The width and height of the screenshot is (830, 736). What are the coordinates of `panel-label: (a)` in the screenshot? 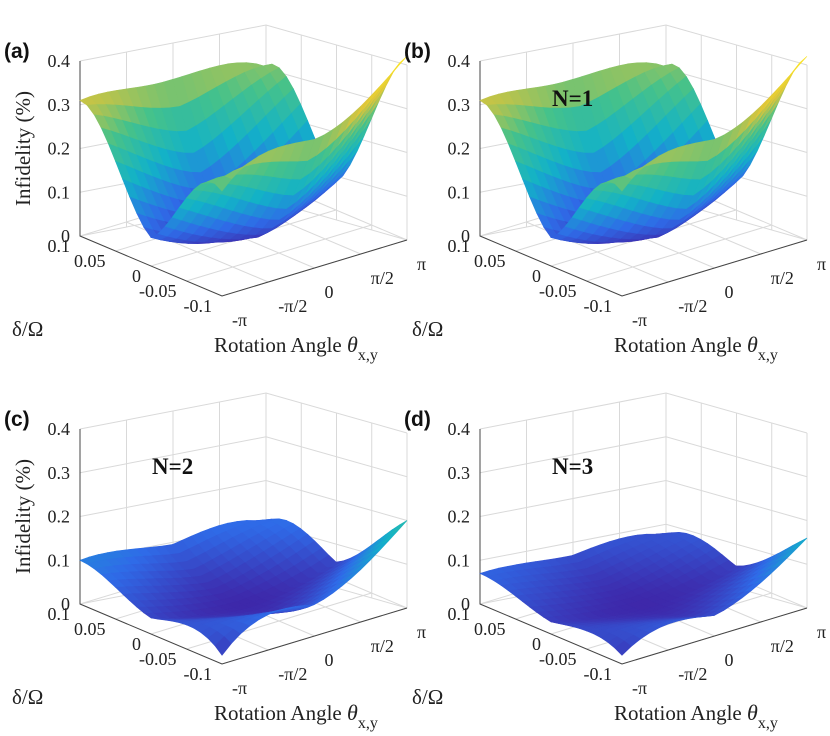 It's located at (17, 51).